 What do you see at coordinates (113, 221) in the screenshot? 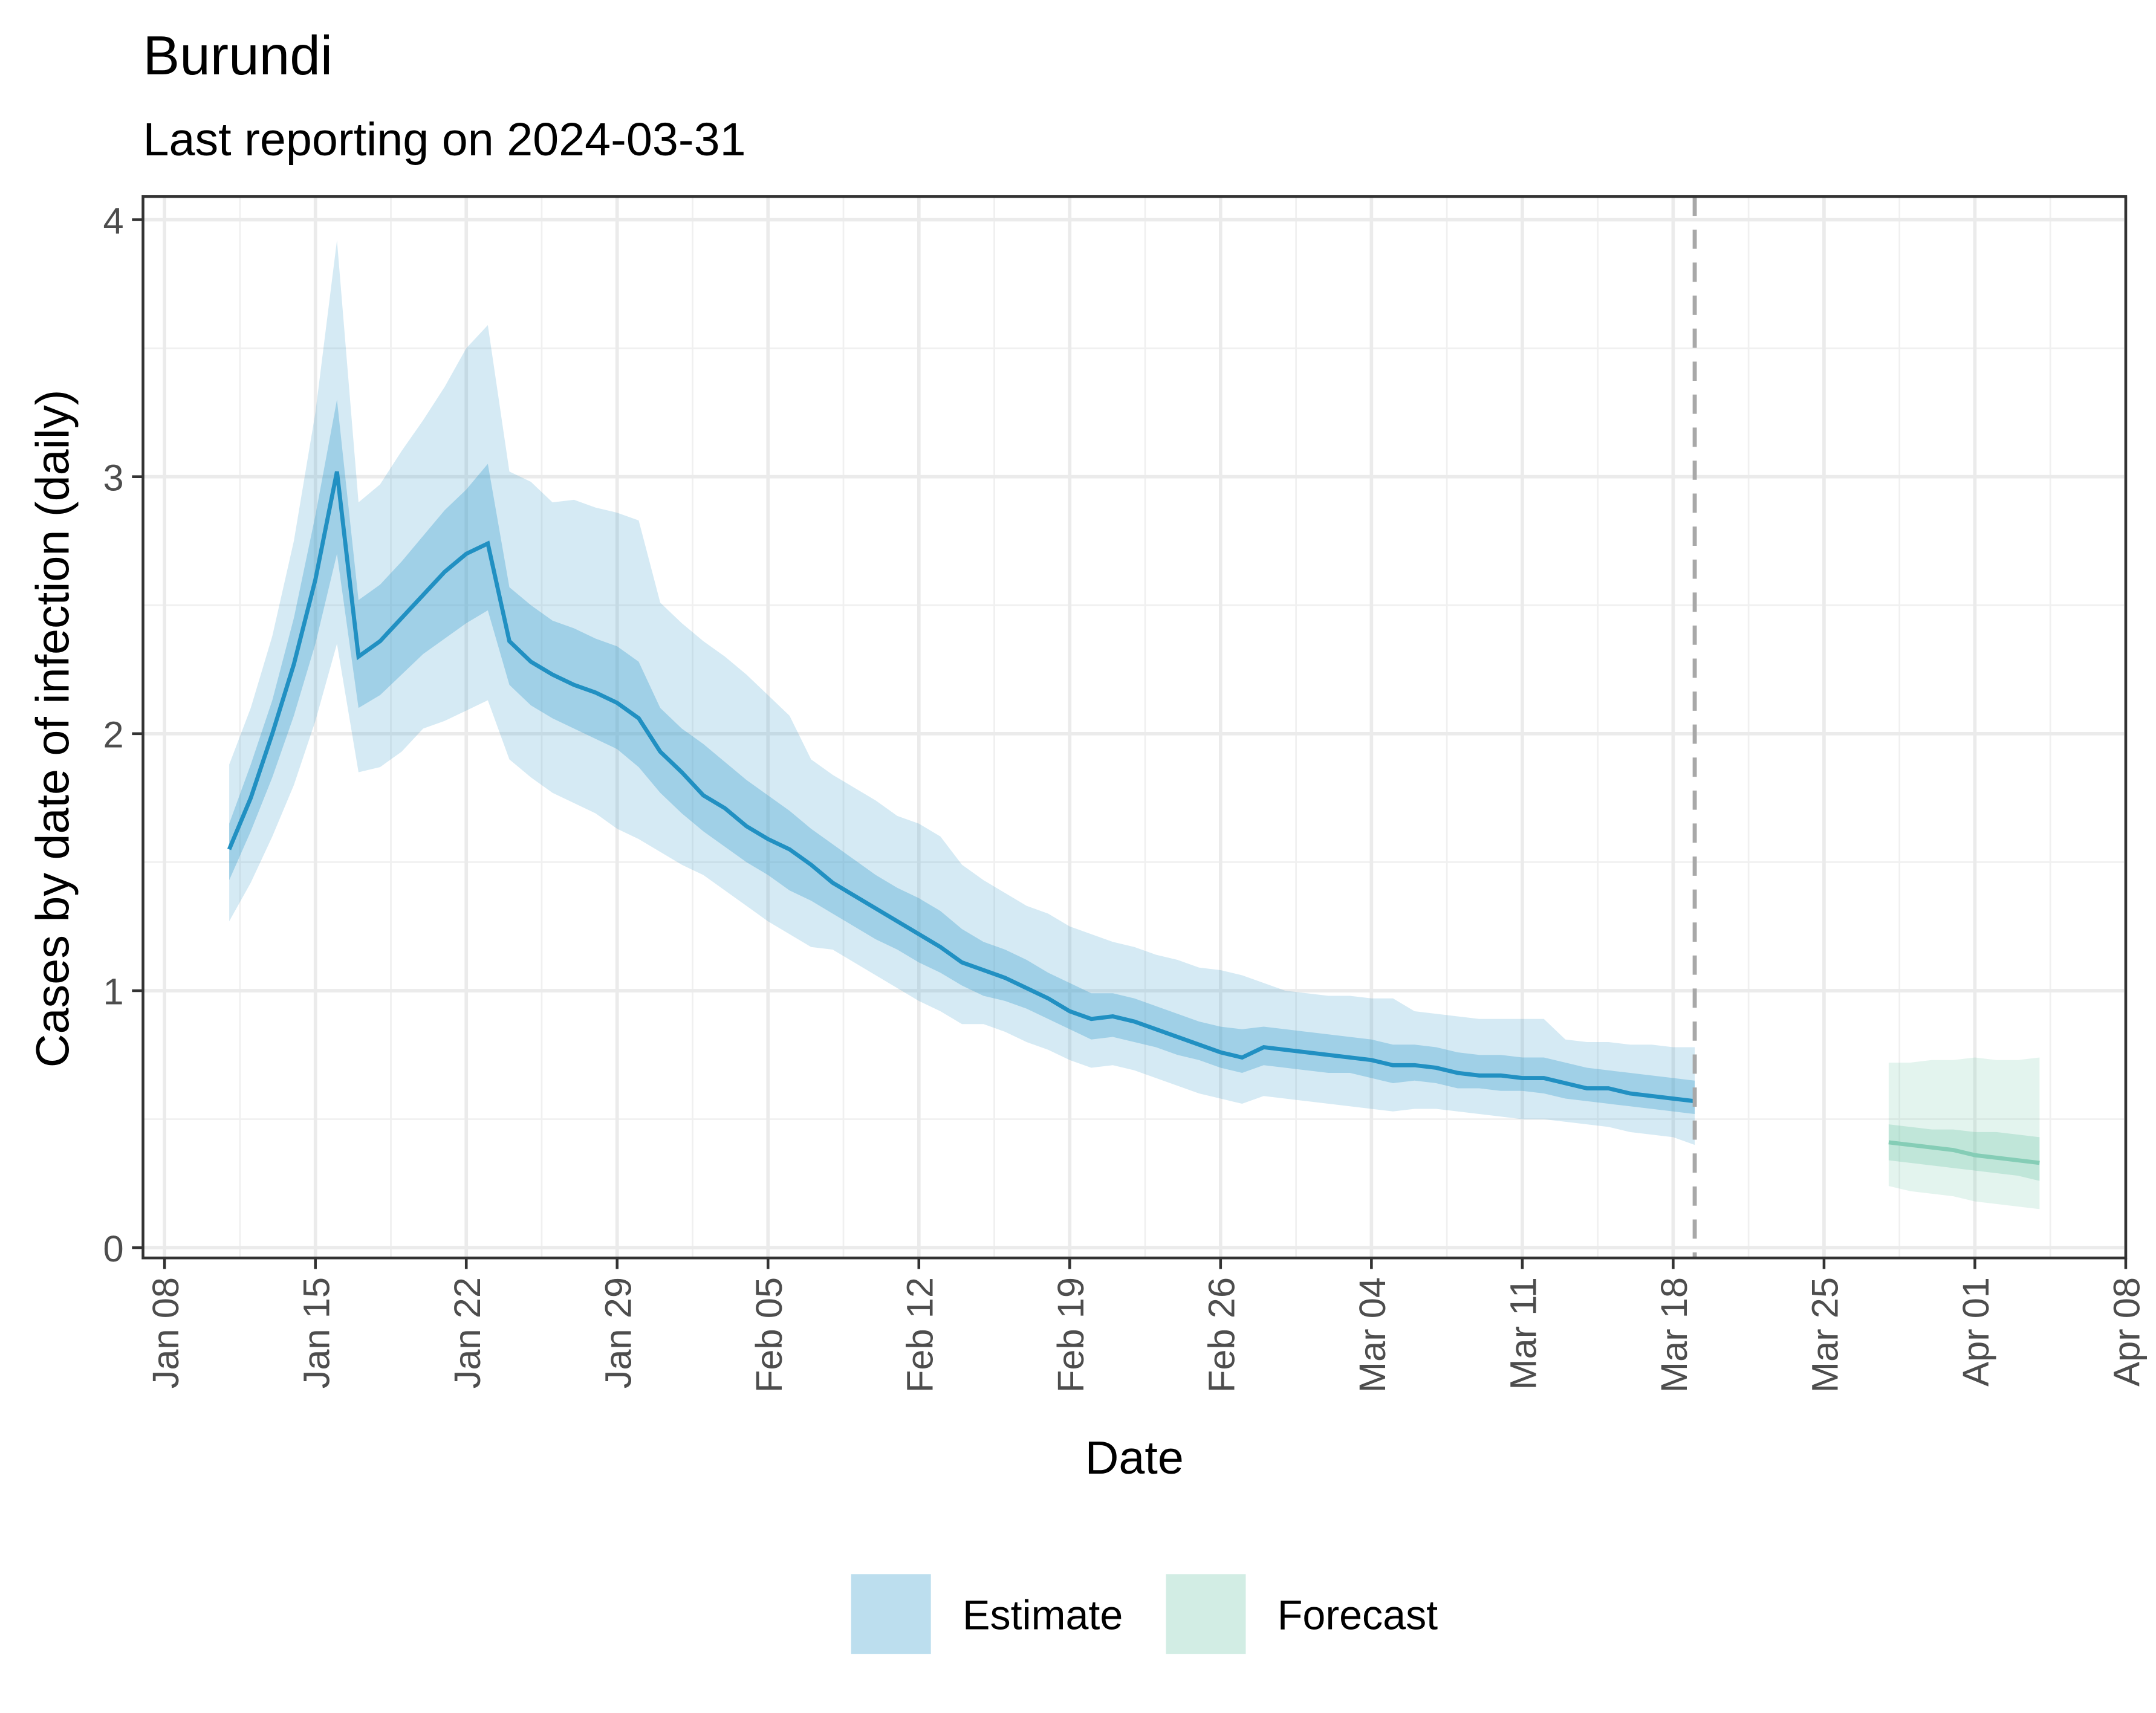
I see `y-tick-label: 4` at bounding box center [113, 221].